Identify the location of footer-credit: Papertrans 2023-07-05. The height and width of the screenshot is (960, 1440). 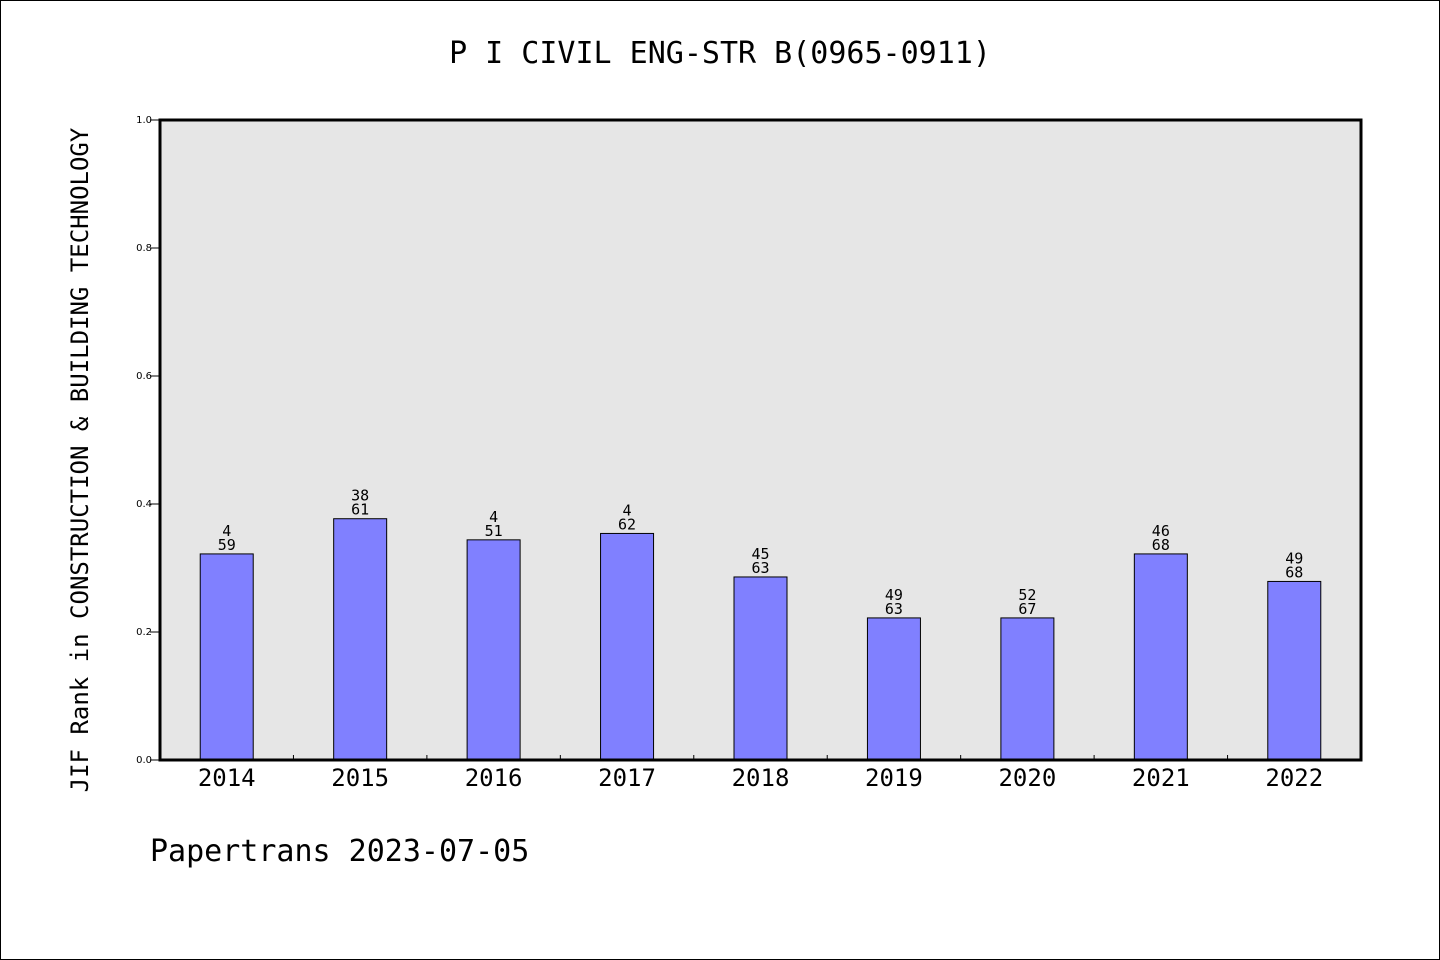
(340, 851).